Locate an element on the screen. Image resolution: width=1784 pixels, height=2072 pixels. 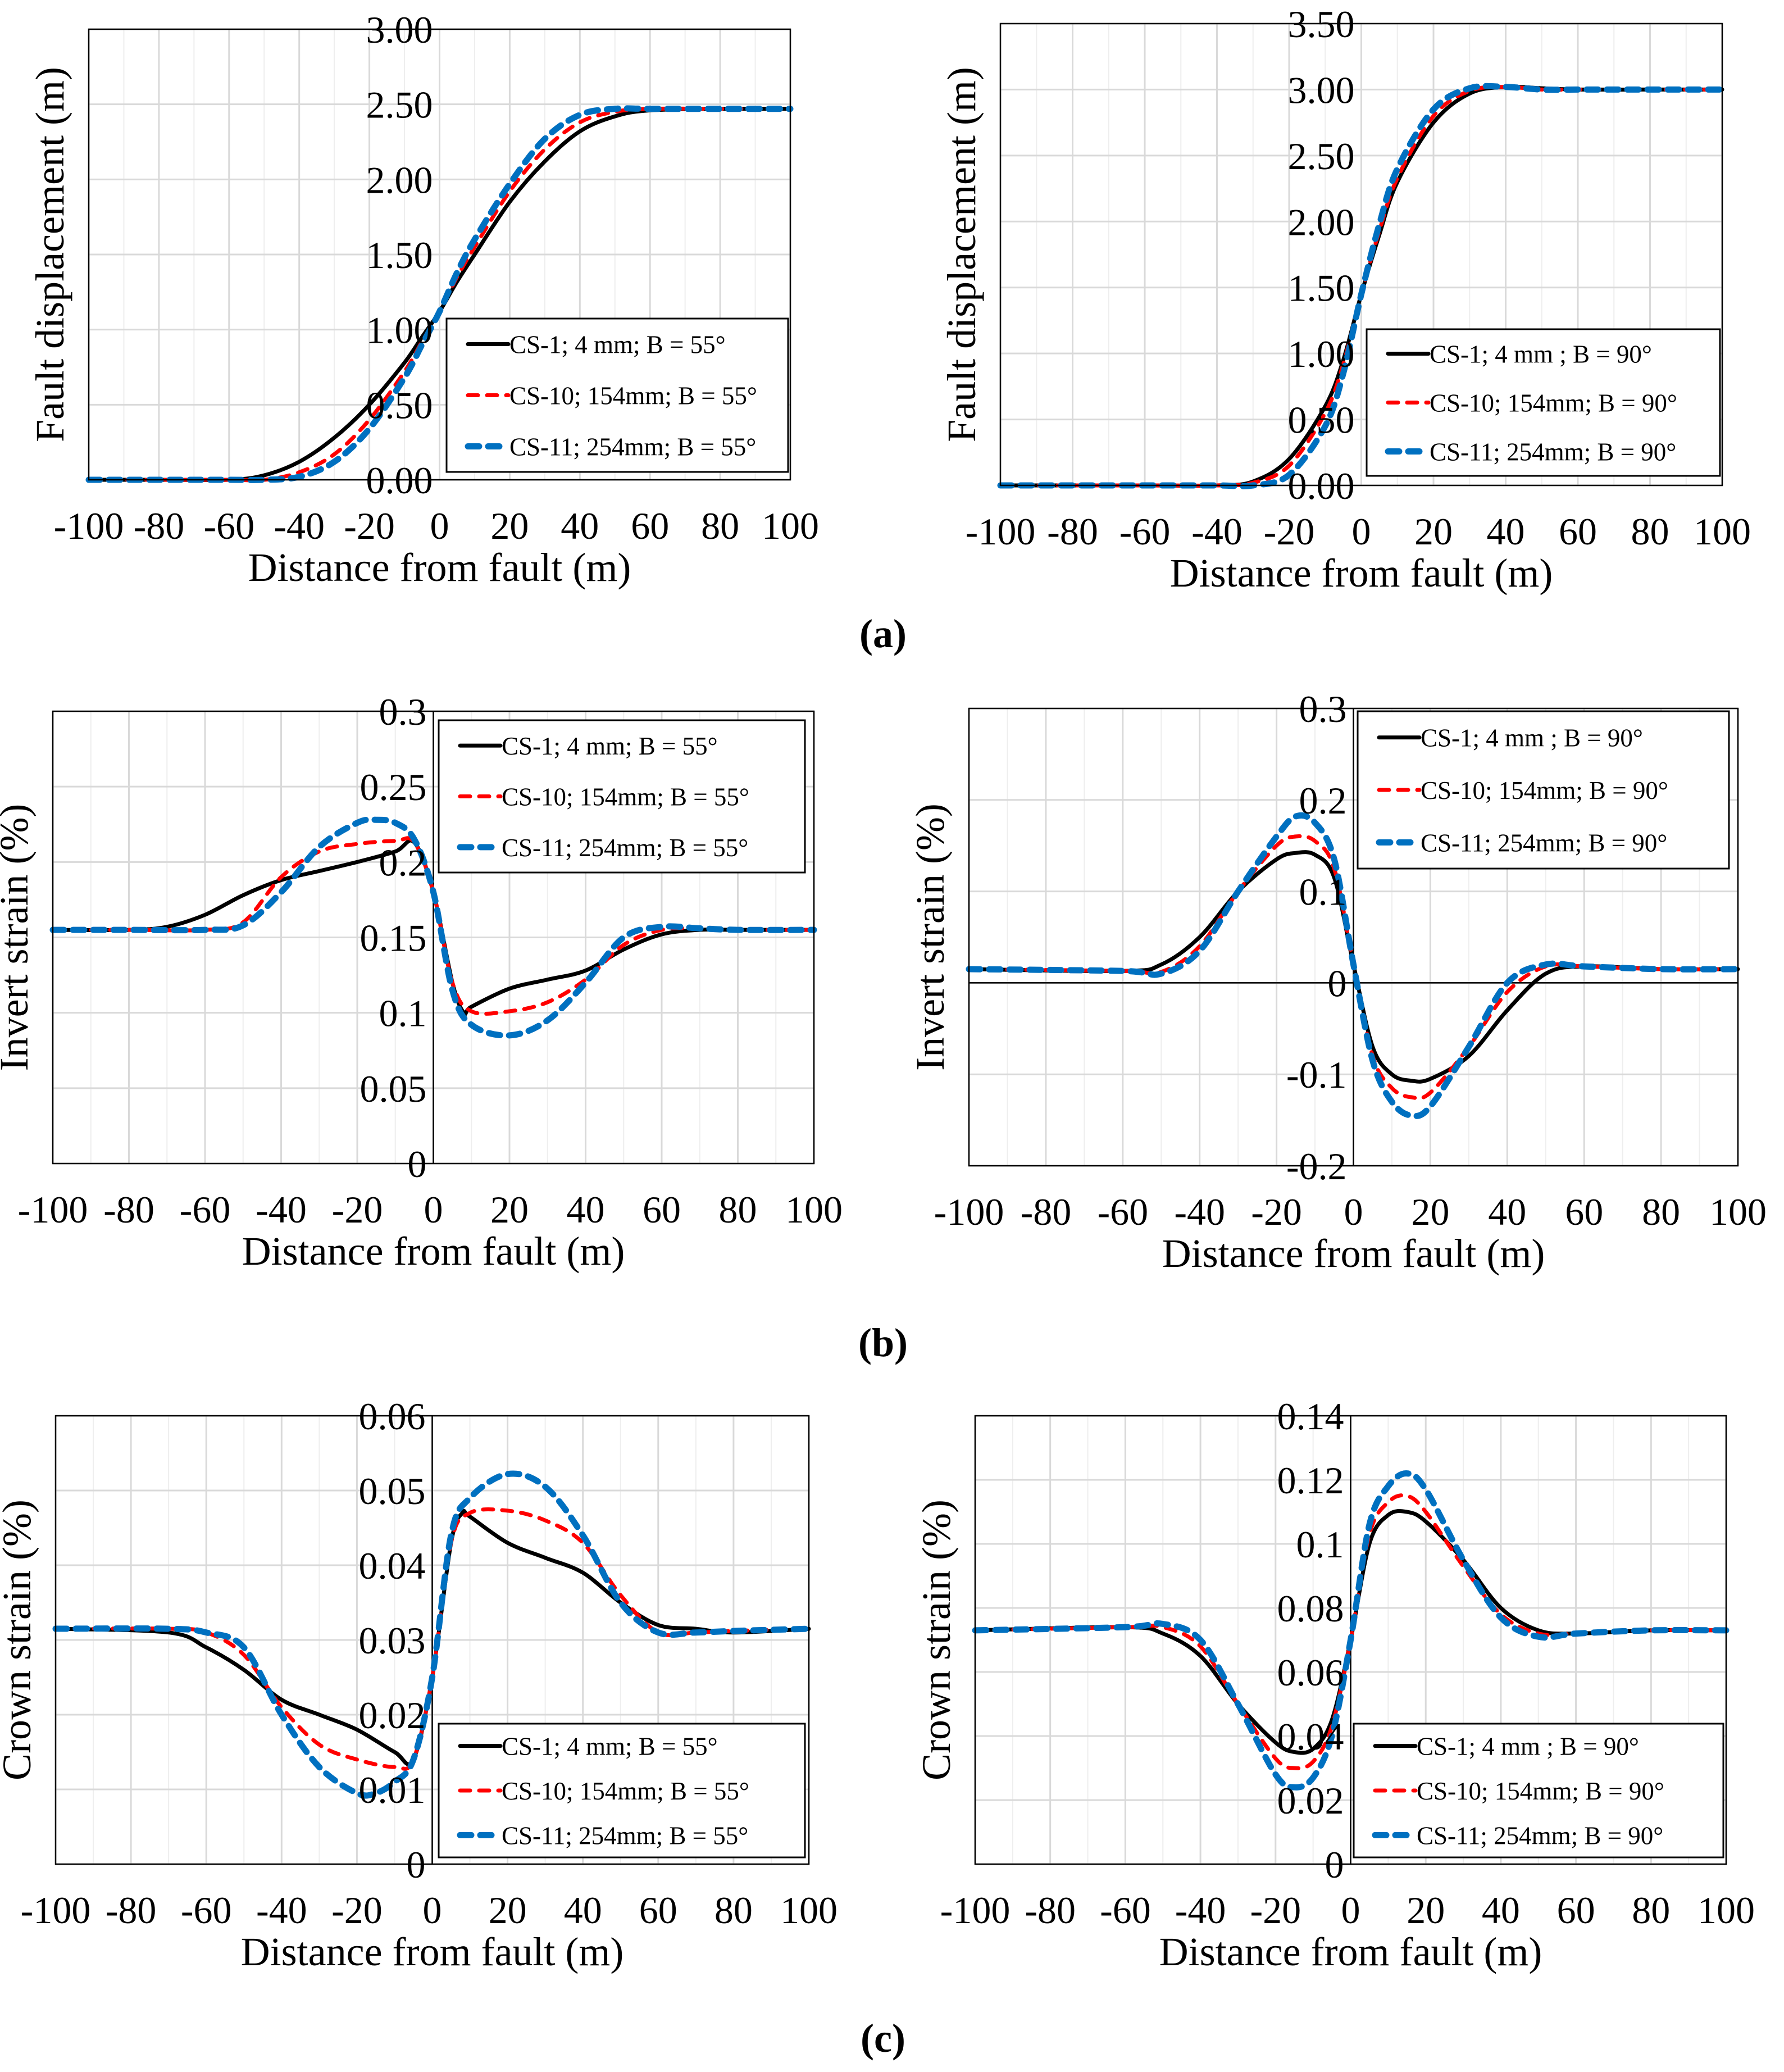
series-line-cs1 is located at coordinates (1350, 1631).